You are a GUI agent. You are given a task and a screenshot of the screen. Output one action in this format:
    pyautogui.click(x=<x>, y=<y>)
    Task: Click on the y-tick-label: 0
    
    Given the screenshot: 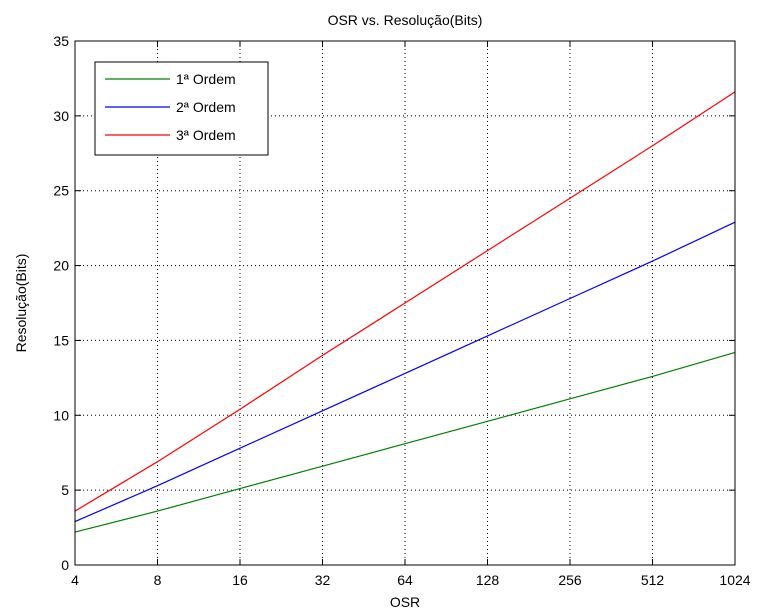 What is the action you would take?
    pyautogui.click(x=65, y=565)
    